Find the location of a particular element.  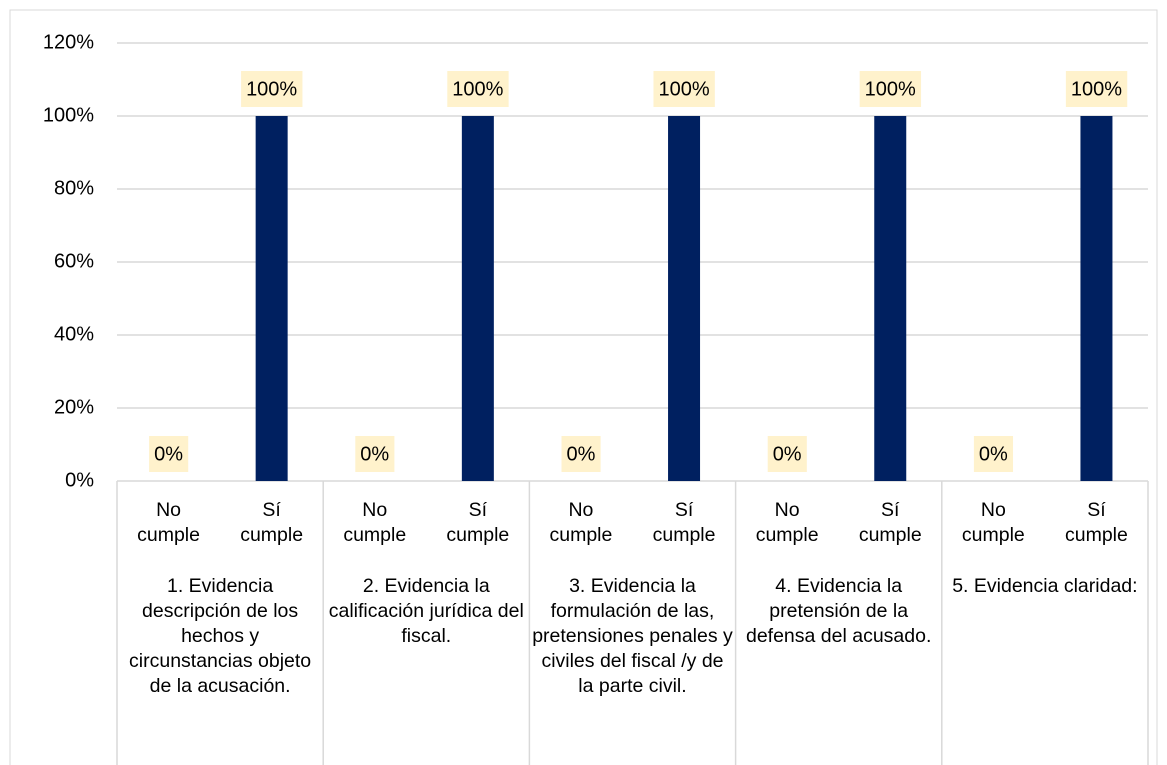

y-tick-label: 40% is located at coordinates (74, 334).